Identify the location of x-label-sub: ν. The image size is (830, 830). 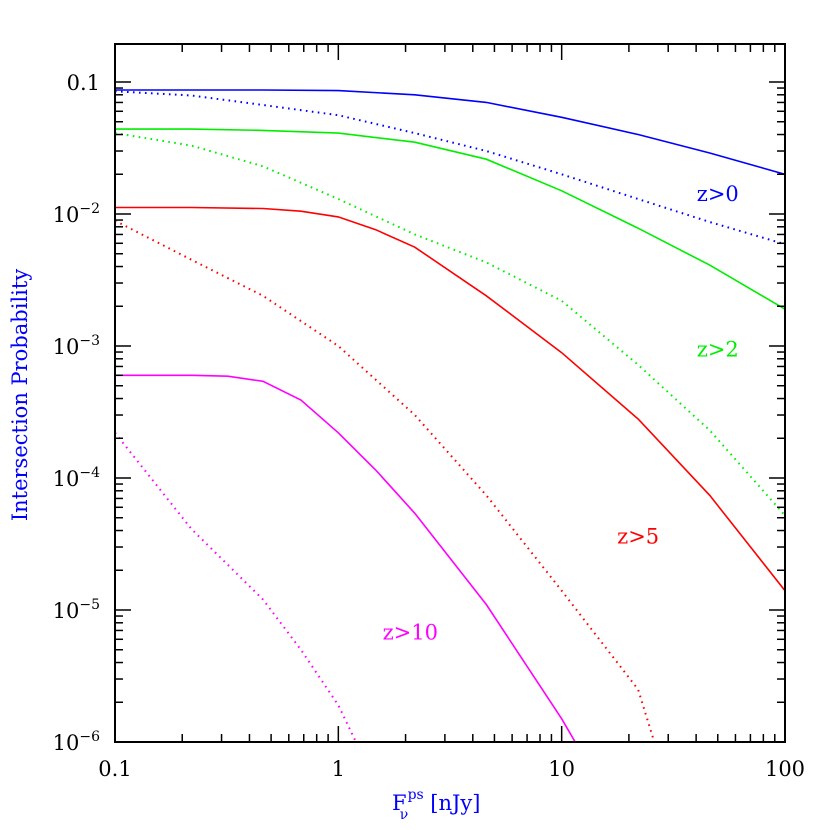
(404, 815).